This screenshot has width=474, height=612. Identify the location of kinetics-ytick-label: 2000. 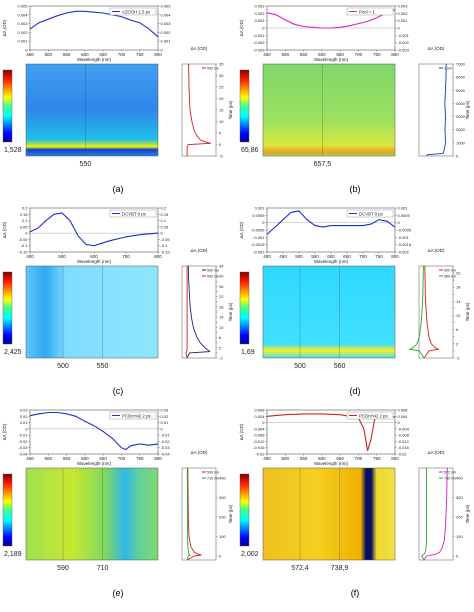
(461, 129).